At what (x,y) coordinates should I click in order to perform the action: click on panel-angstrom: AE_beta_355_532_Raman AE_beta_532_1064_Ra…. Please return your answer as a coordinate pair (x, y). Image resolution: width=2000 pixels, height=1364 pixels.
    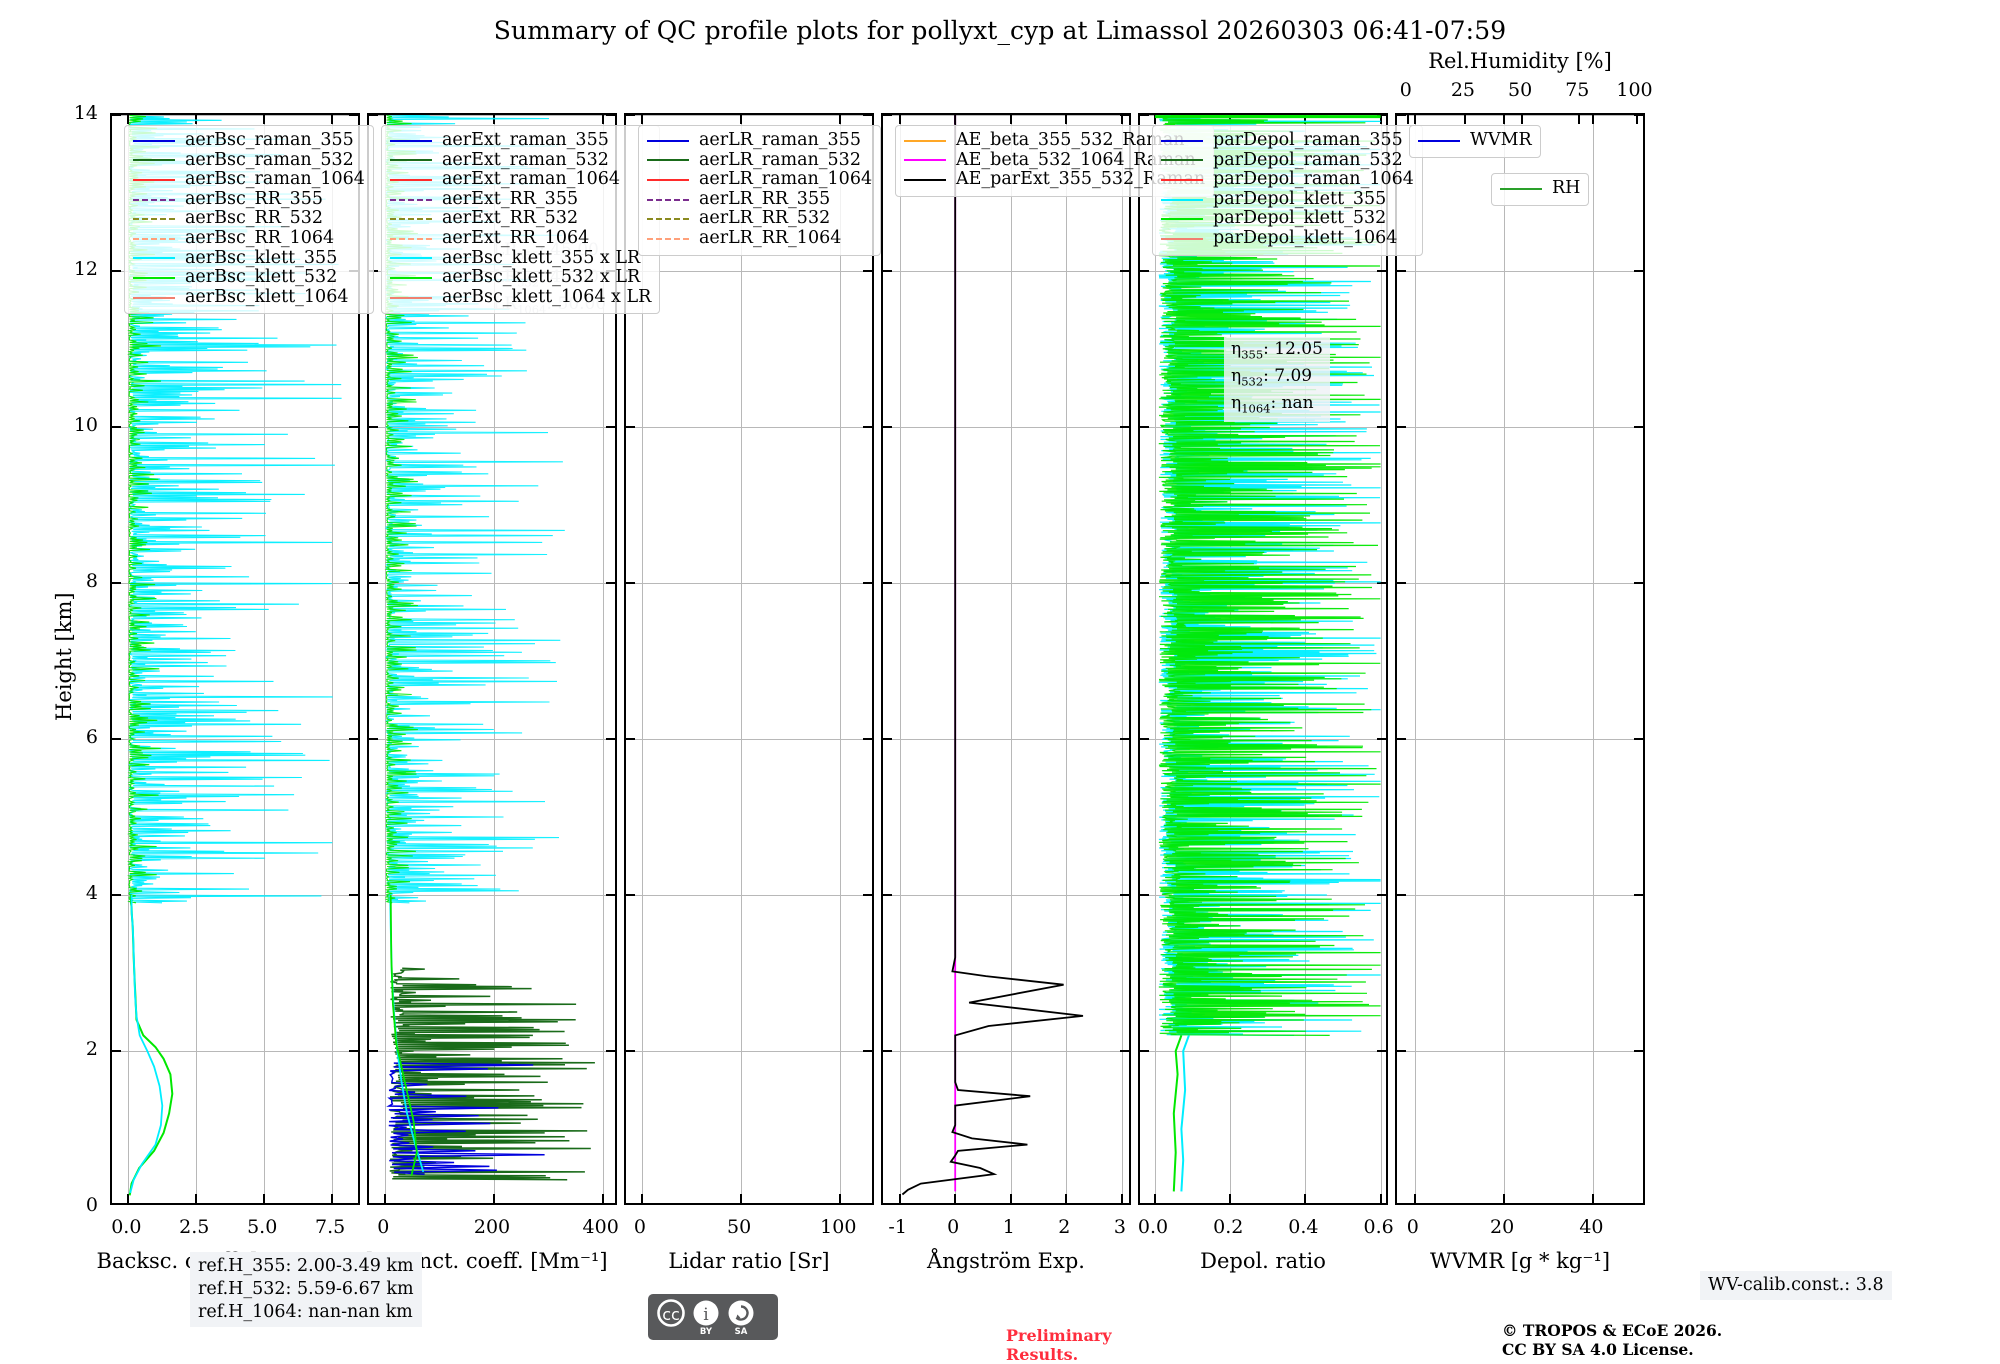
    Looking at the image, I should click on (1048, 659).